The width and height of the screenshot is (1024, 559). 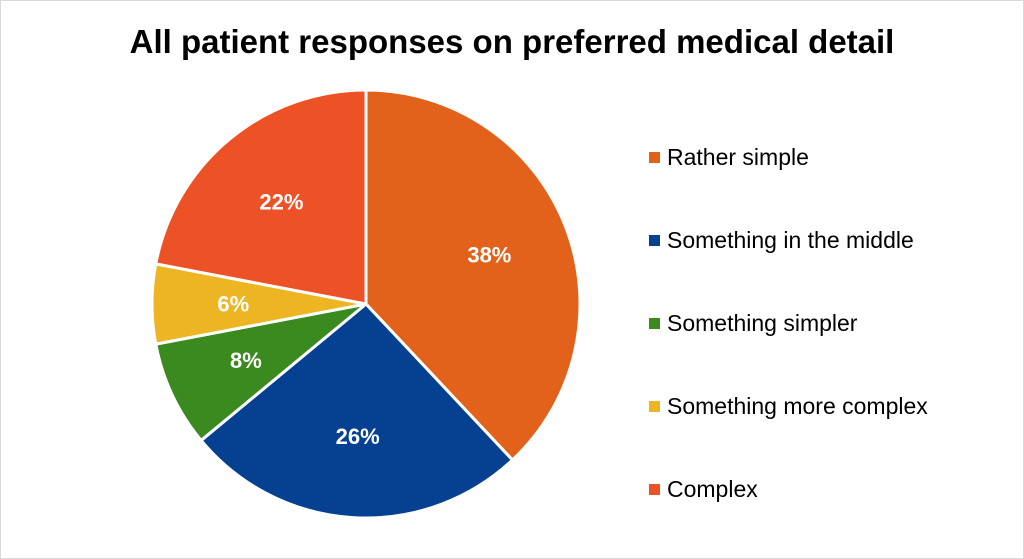 I want to click on data-label-something-in-the-middle: 26%, so click(x=358, y=436).